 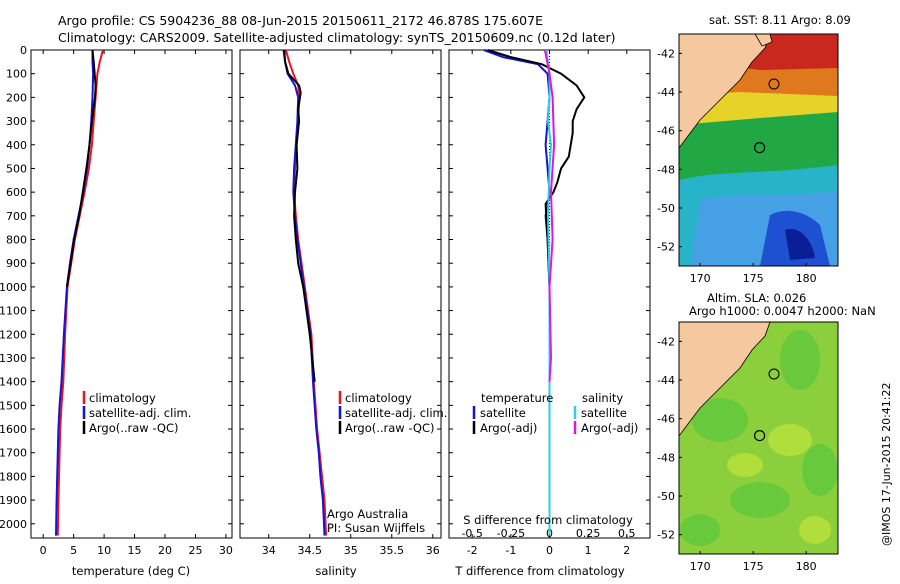 I want to click on sla-field-layers, so click(x=758, y=434).